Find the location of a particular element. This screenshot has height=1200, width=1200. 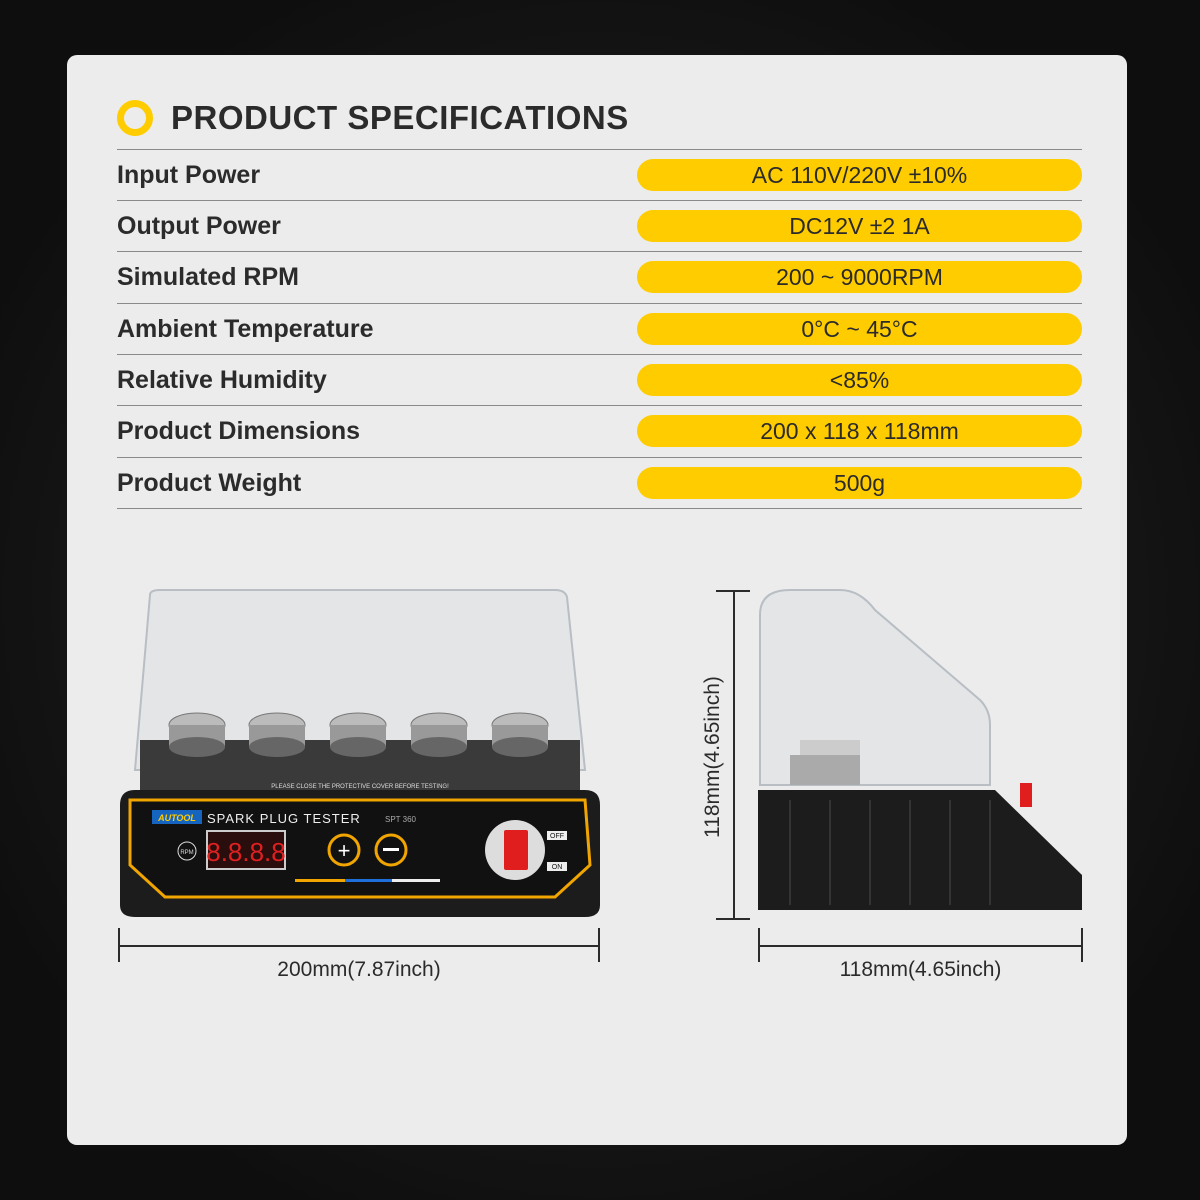

header: PRODUCT SPECIFICATIONS is located at coordinates (373, 118).